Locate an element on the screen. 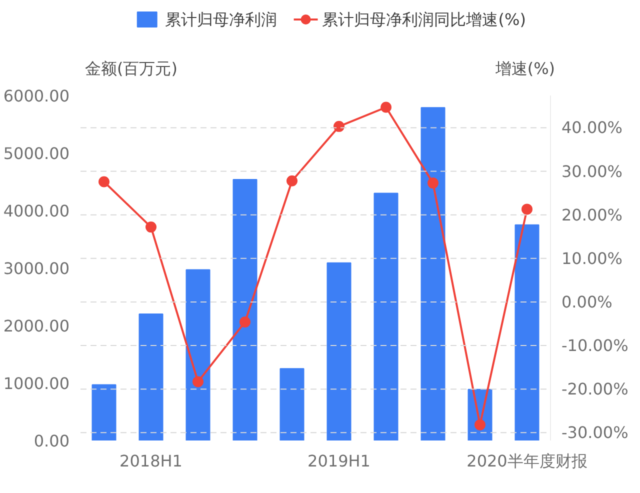 Image resolution: width=640 pixels, height=493 pixels. legend-label: 累计归母净利润 is located at coordinates (221, 19).